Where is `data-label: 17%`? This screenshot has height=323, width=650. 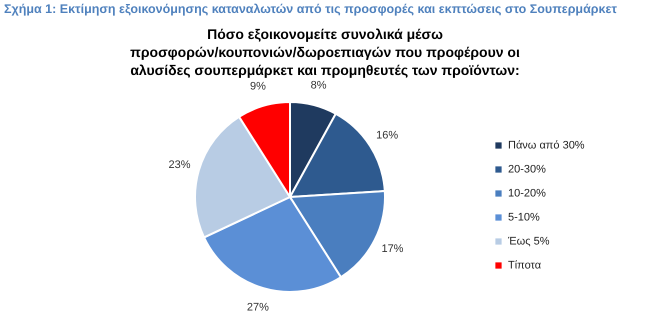 data-label: 17% is located at coordinates (392, 249).